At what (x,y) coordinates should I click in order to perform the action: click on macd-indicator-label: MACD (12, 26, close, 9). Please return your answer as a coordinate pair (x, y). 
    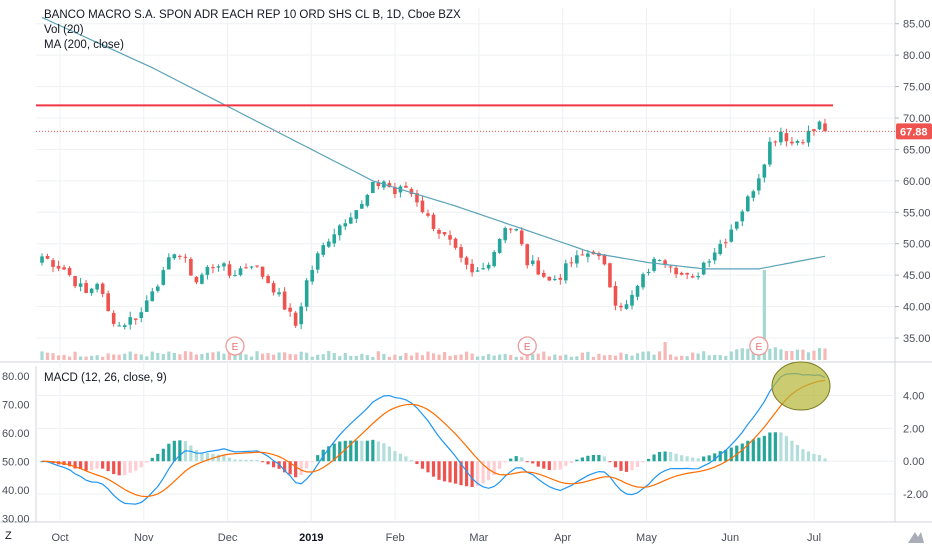
    Looking at the image, I should click on (105, 378).